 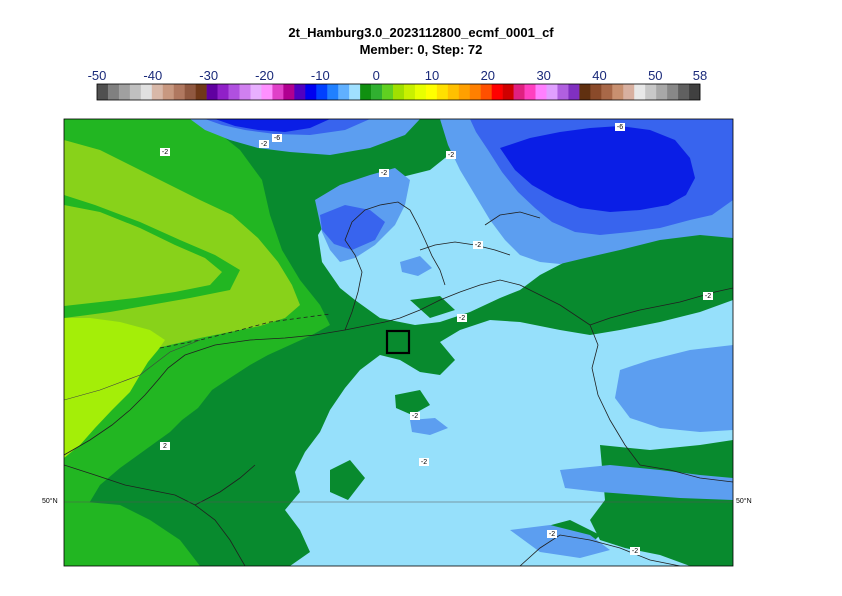 I want to click on colorbar: -50 -40 -30 -20 -10 0 10 20 30 40 50 58, so click(x=398, y=84).